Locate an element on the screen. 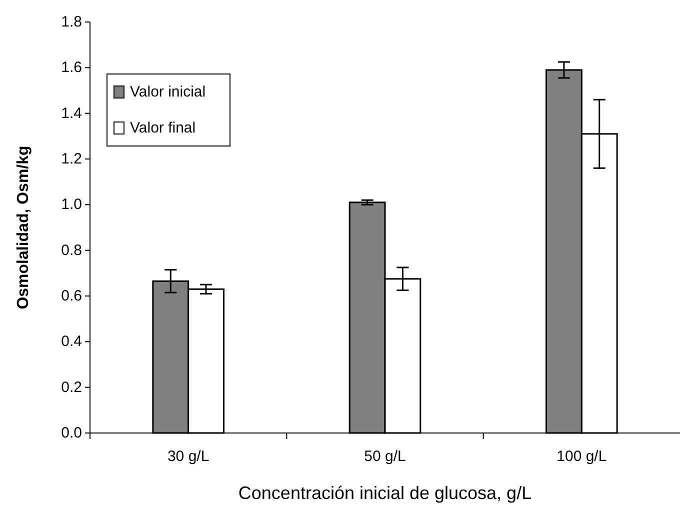 The height and width of the screenshot is (517, 680). y-tick-label: 0.0 is located at coordinates (71, 433).